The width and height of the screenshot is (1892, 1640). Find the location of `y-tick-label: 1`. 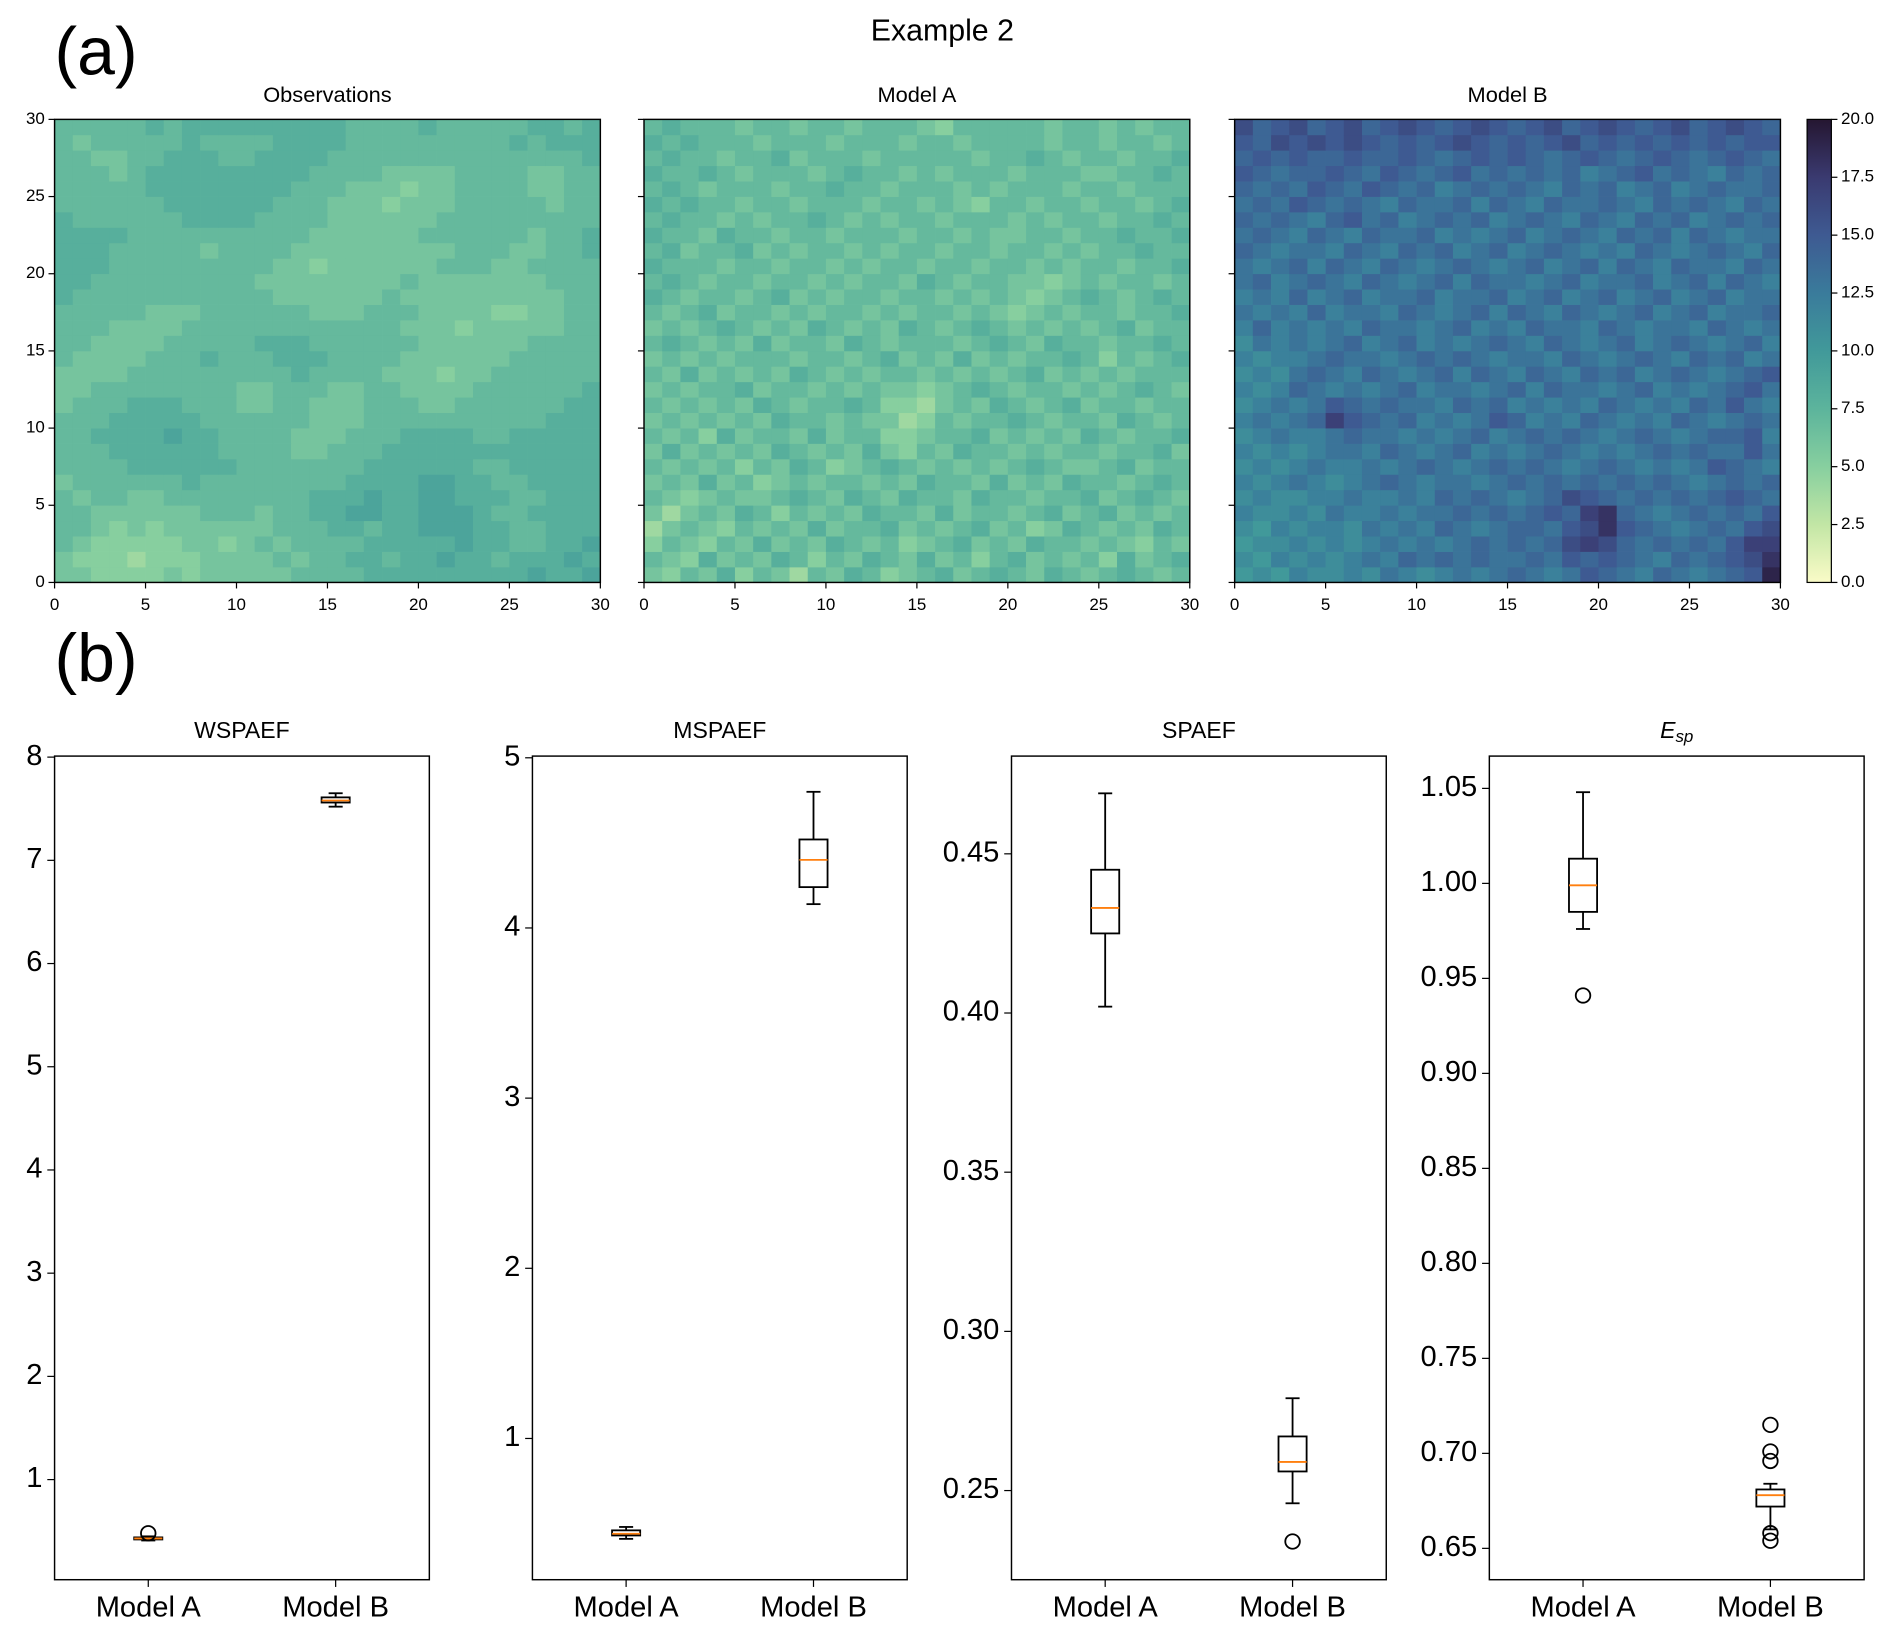

y-tick-label: 1 is located at coordinates (34, 1478).